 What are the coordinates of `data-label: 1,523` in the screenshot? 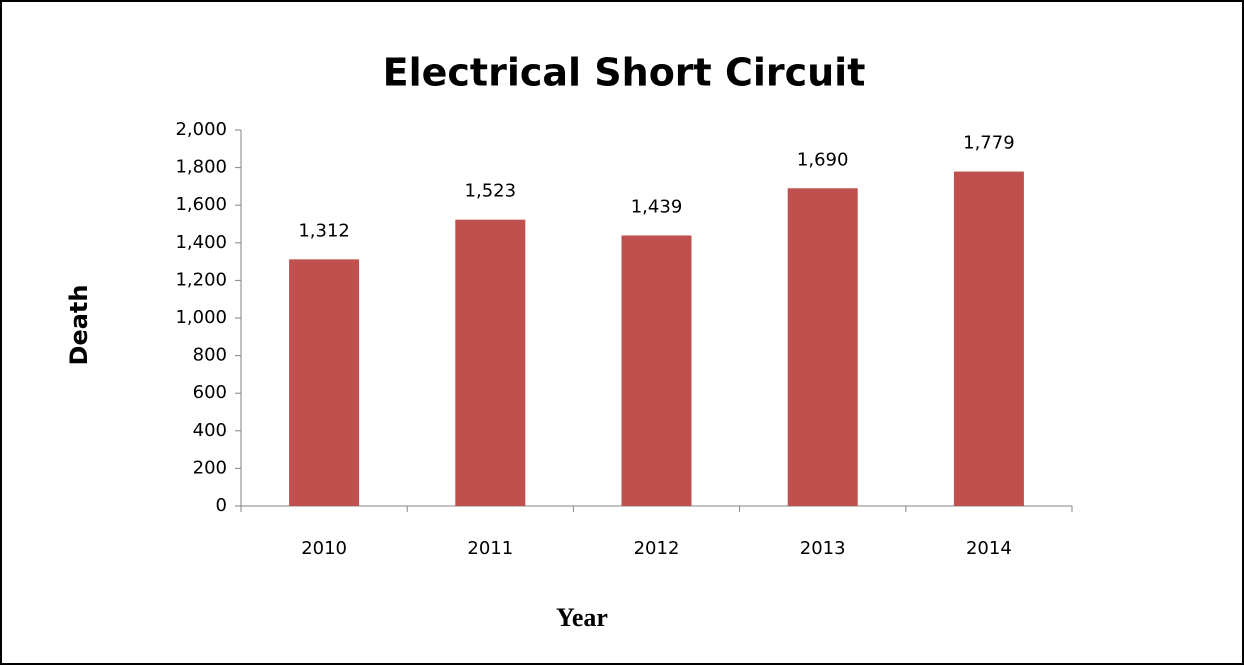 It's located at (491, 191).